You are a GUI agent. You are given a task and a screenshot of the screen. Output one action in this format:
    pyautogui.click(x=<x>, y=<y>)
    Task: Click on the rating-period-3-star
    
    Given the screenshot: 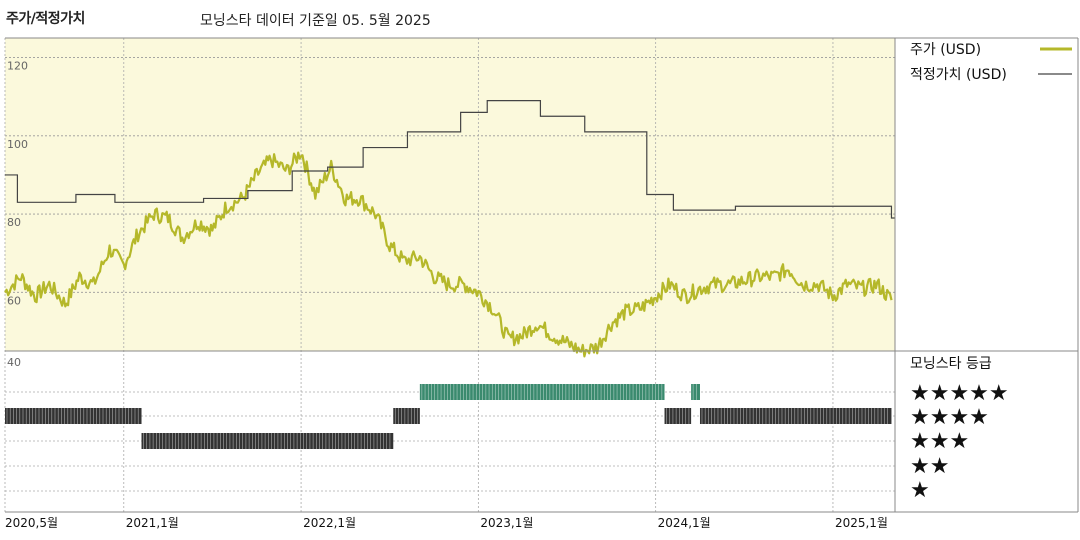 What is the action you would take?
    pyautogui.click(x=267, y=441)
    